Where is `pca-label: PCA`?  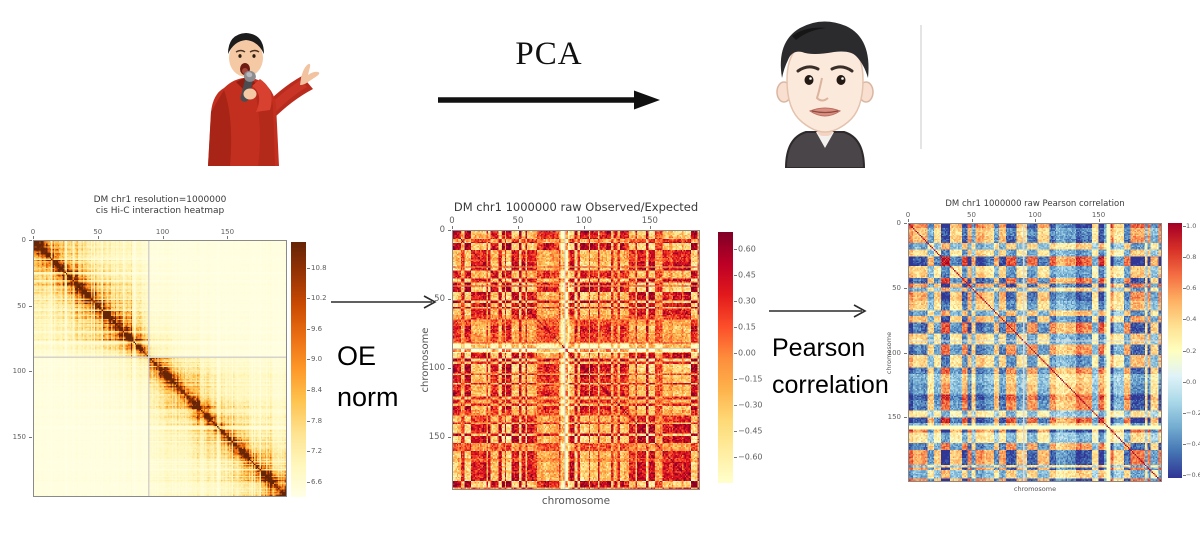 pca-label: PCA is located at coordinates (549, 54).